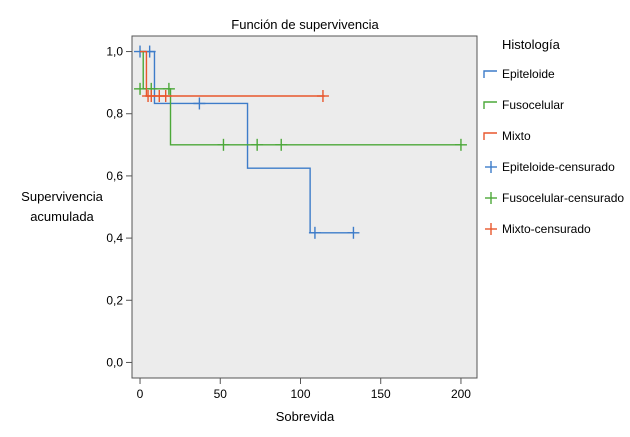 The image size is (630, 437). What do you see at coordinates (232, 73) in the screenshot?
I see `series-line-mixto` at bounding box center [232, 73].